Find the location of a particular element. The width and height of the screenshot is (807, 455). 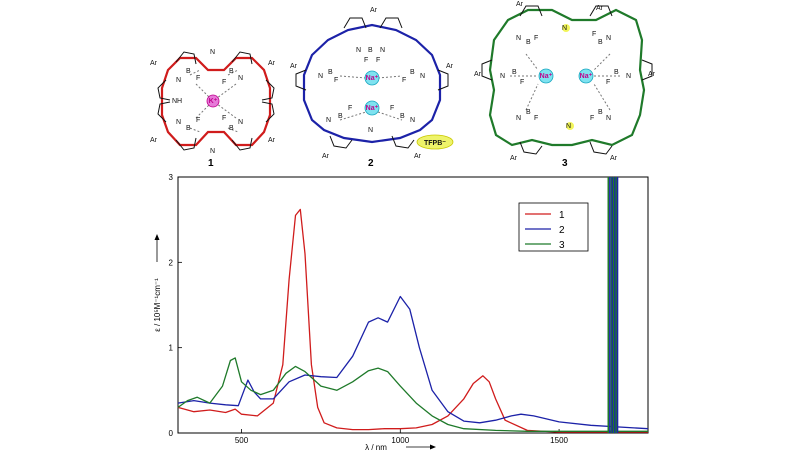

atom-nh: NH is located at coordinates (177, 101).